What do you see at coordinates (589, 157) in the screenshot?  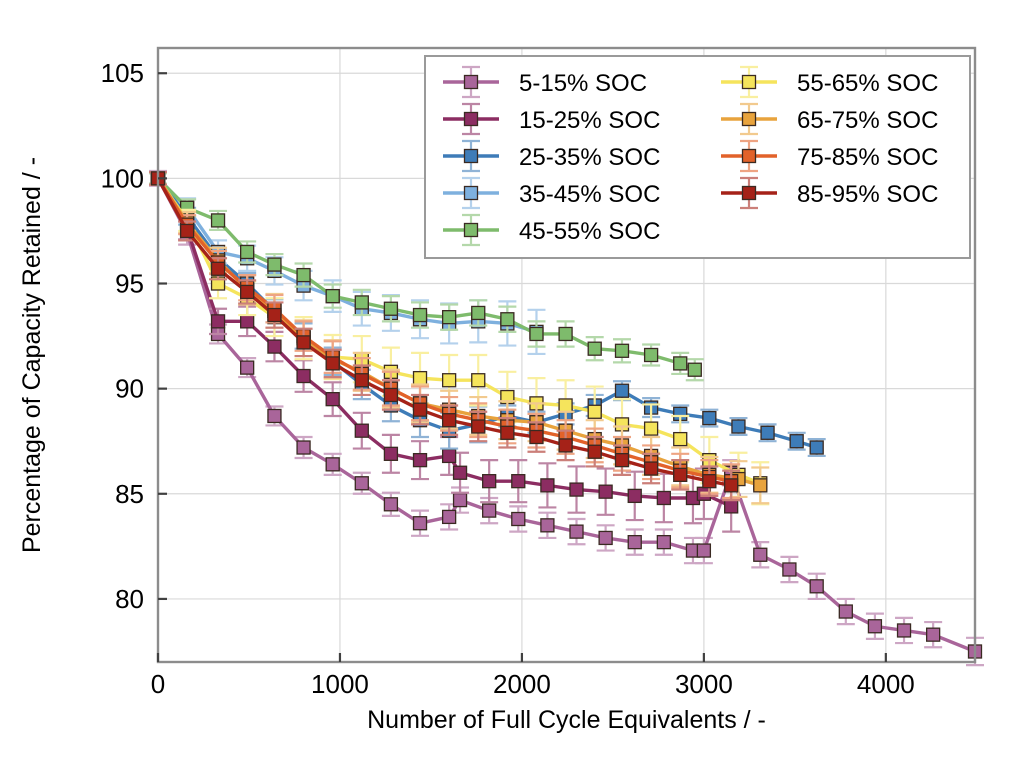 I see `legend-label: 25-35% SOC` at bounding box center [589, 157].